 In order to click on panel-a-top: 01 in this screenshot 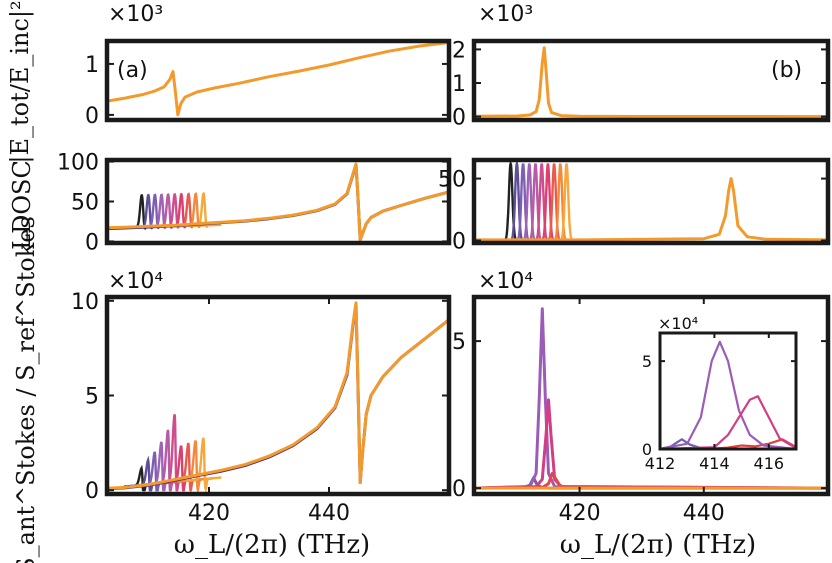, I will do `click(268, 83)`.